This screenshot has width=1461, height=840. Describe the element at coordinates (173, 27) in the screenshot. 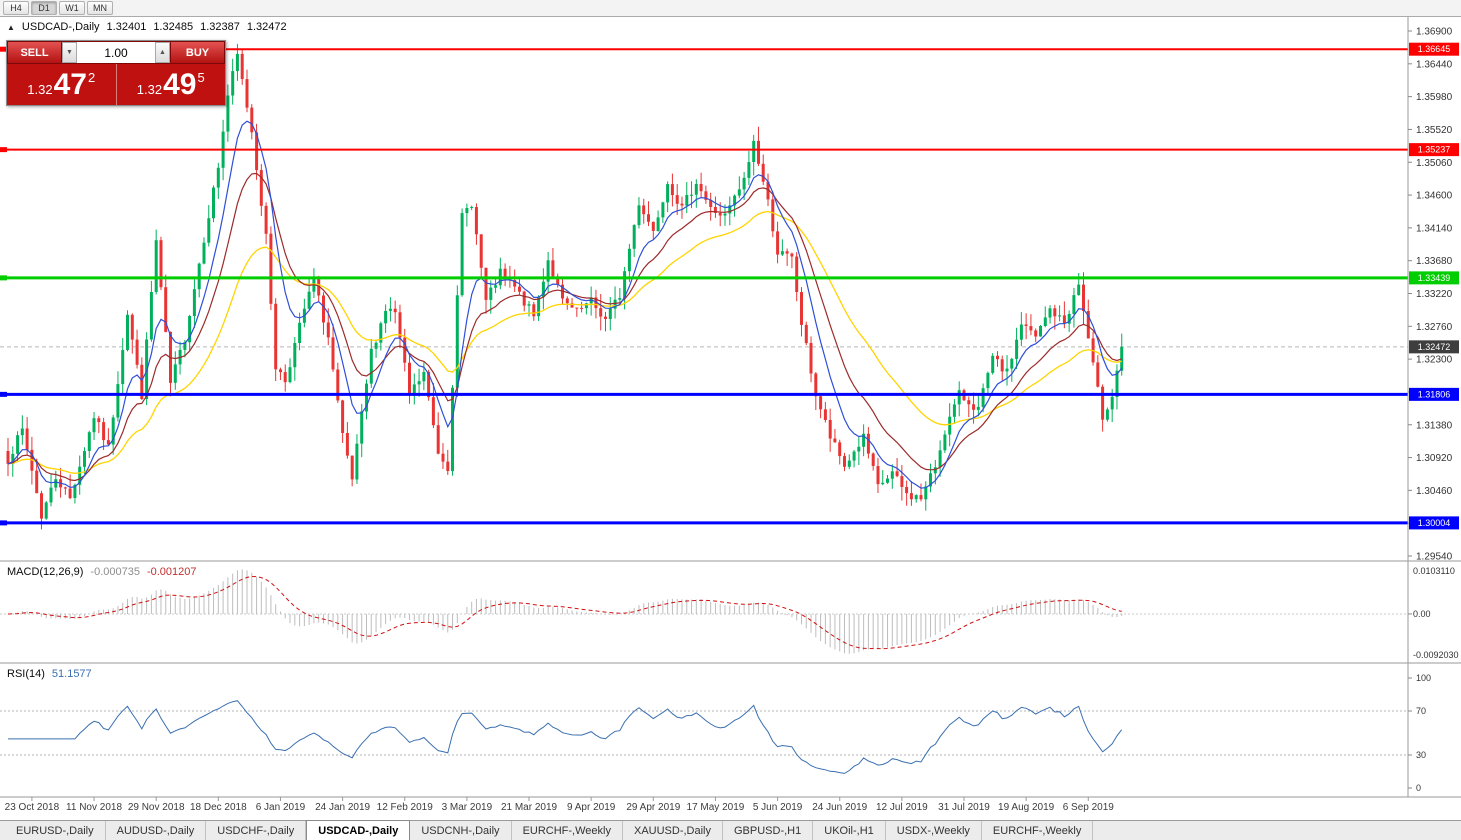

I see `ohlc-high: 1.32485` at that location.